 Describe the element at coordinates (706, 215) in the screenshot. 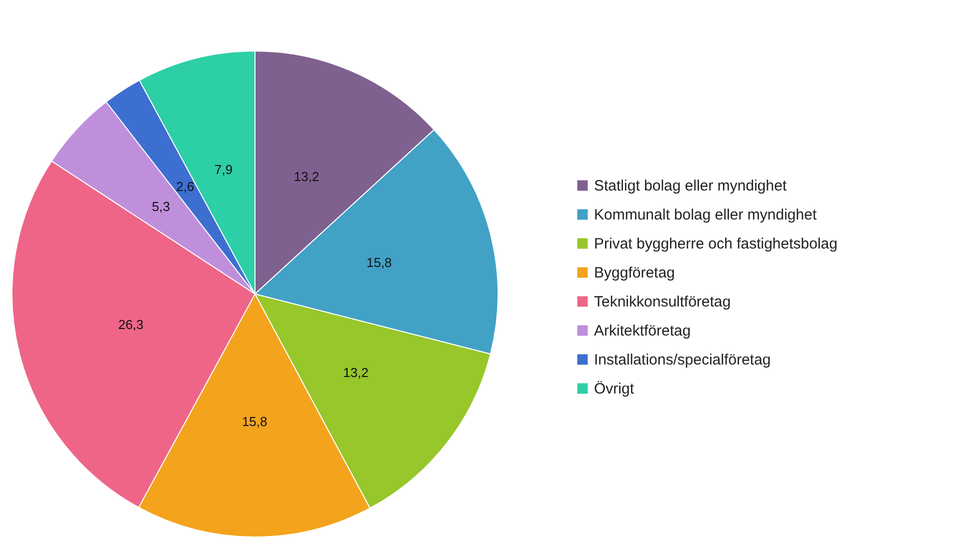

I see `legend-label: Kommunalt bolag eller myndighet` at that location.